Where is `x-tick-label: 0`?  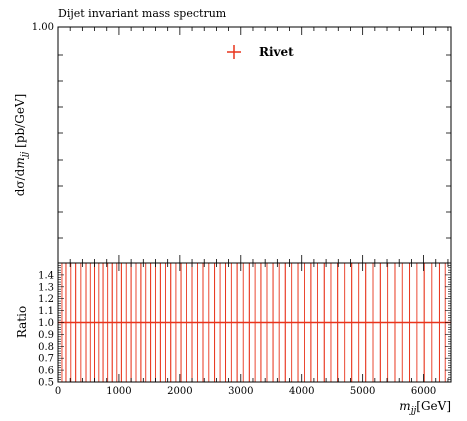 x-tick-label: 0 is located at coordinates (58, 391).